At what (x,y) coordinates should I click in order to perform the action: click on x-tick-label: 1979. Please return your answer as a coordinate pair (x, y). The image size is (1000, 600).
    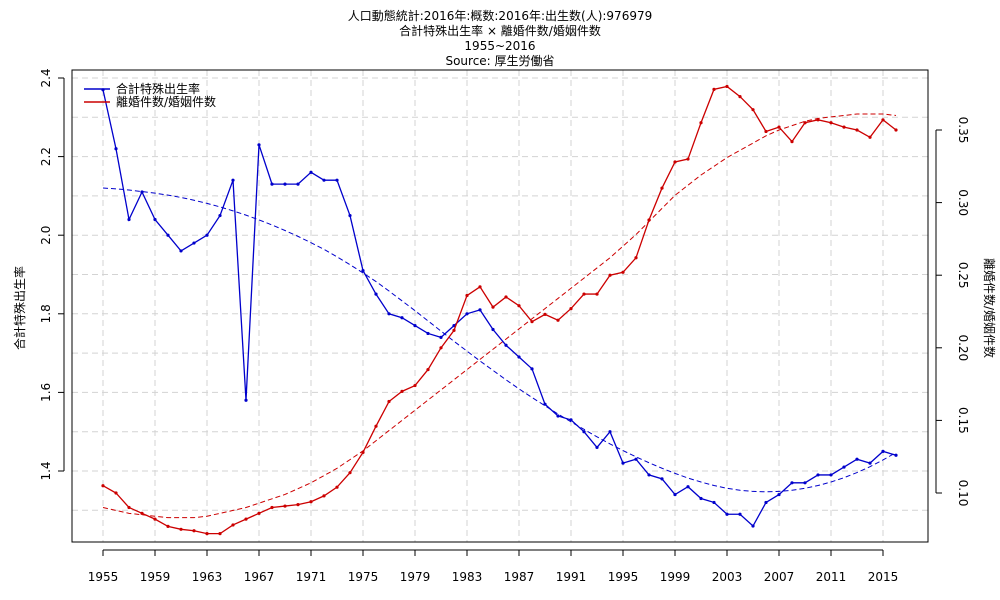
    Looking at the image, I should click on (415, 577).